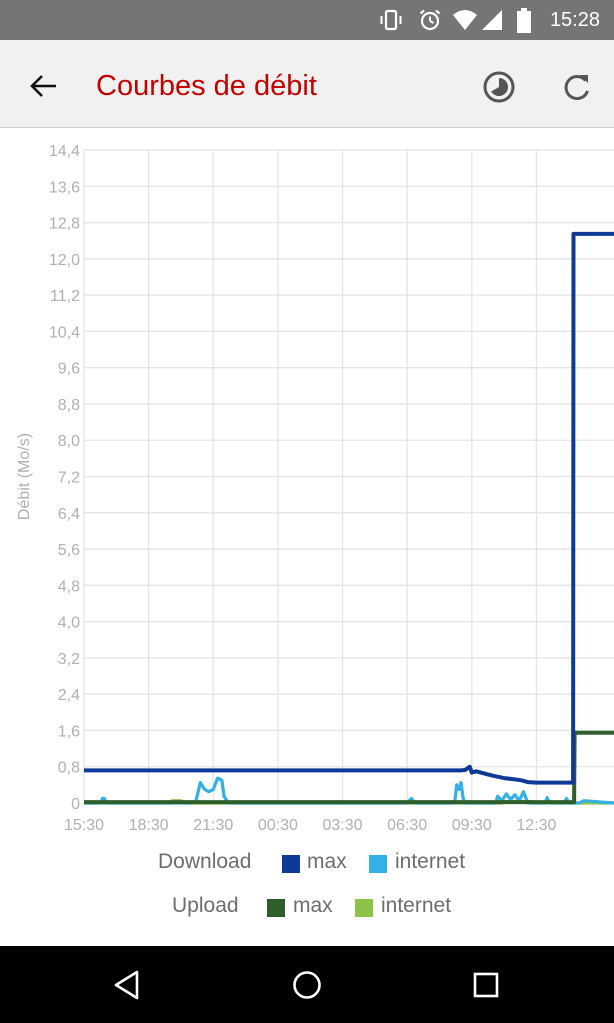 The image size is (614, 1023). I want to click on x-tick-label: 18:30, so click(149, 825).